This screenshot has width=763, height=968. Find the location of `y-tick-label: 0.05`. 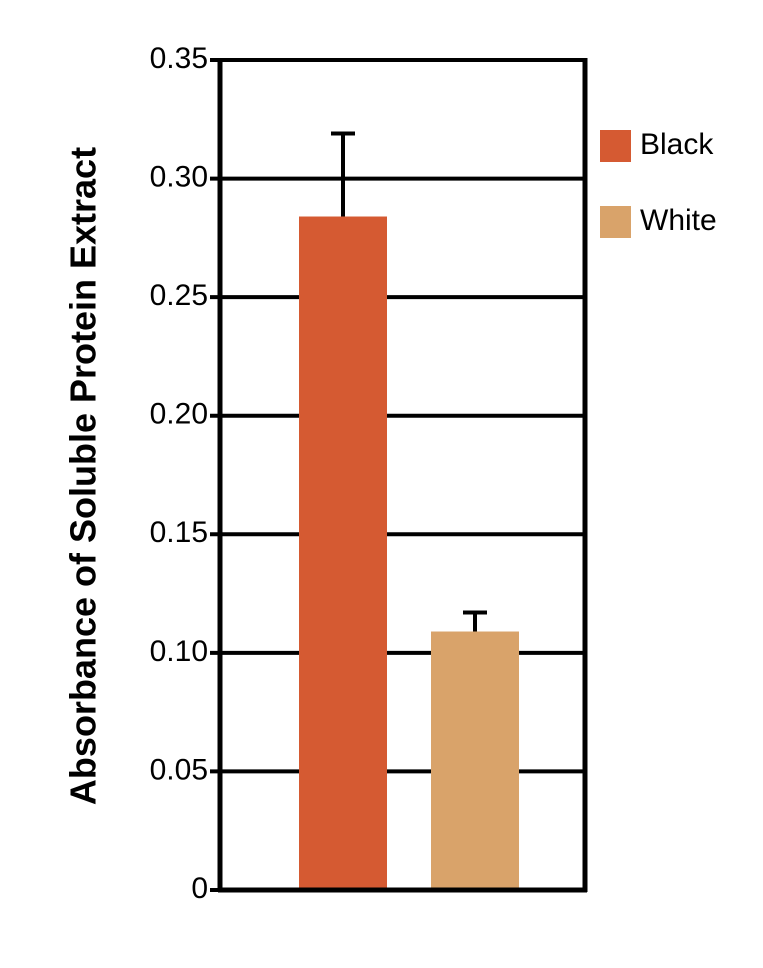

y-tick-label: 0.05 is located at coordinates (179, 769).